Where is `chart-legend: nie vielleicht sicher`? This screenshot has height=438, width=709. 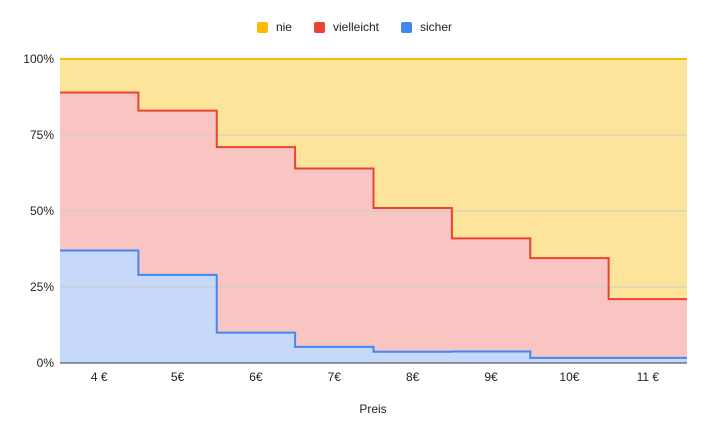 chart-legend: nie vielleicht sicher is located at coordinates (354, 27).